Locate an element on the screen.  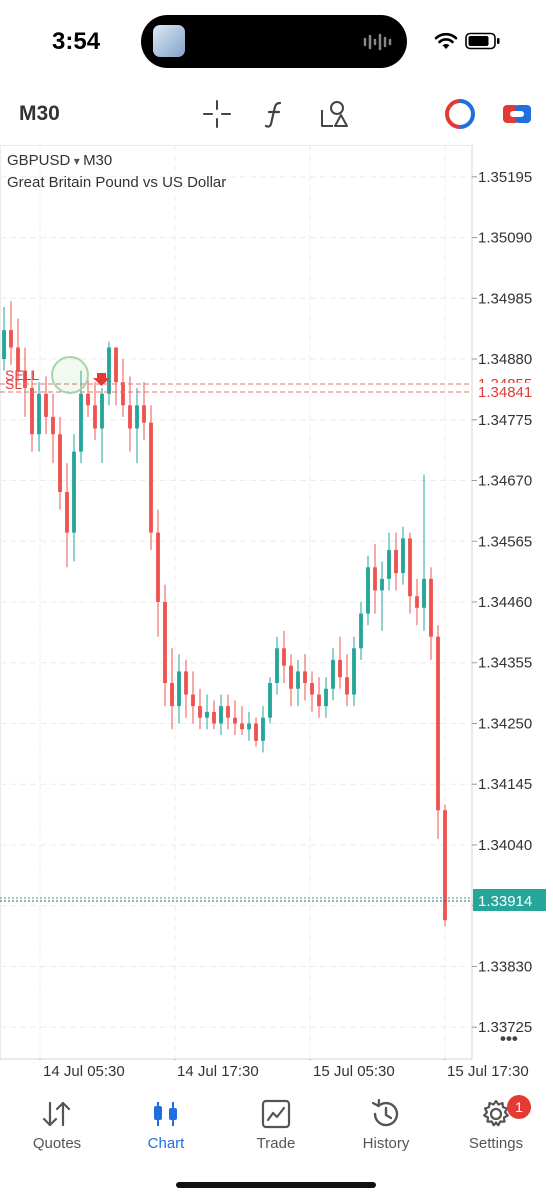
tab-trade-label: Trade is located at coordinates (276, 1143).